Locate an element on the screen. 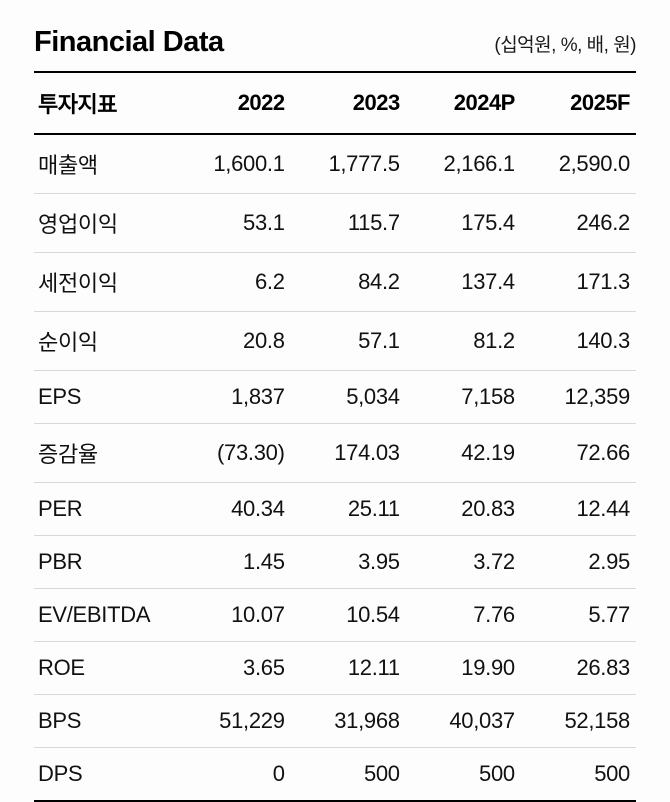 This screenshot has width=670, height=802. cell-value: 42.19 is located at coordinates (463, 453).